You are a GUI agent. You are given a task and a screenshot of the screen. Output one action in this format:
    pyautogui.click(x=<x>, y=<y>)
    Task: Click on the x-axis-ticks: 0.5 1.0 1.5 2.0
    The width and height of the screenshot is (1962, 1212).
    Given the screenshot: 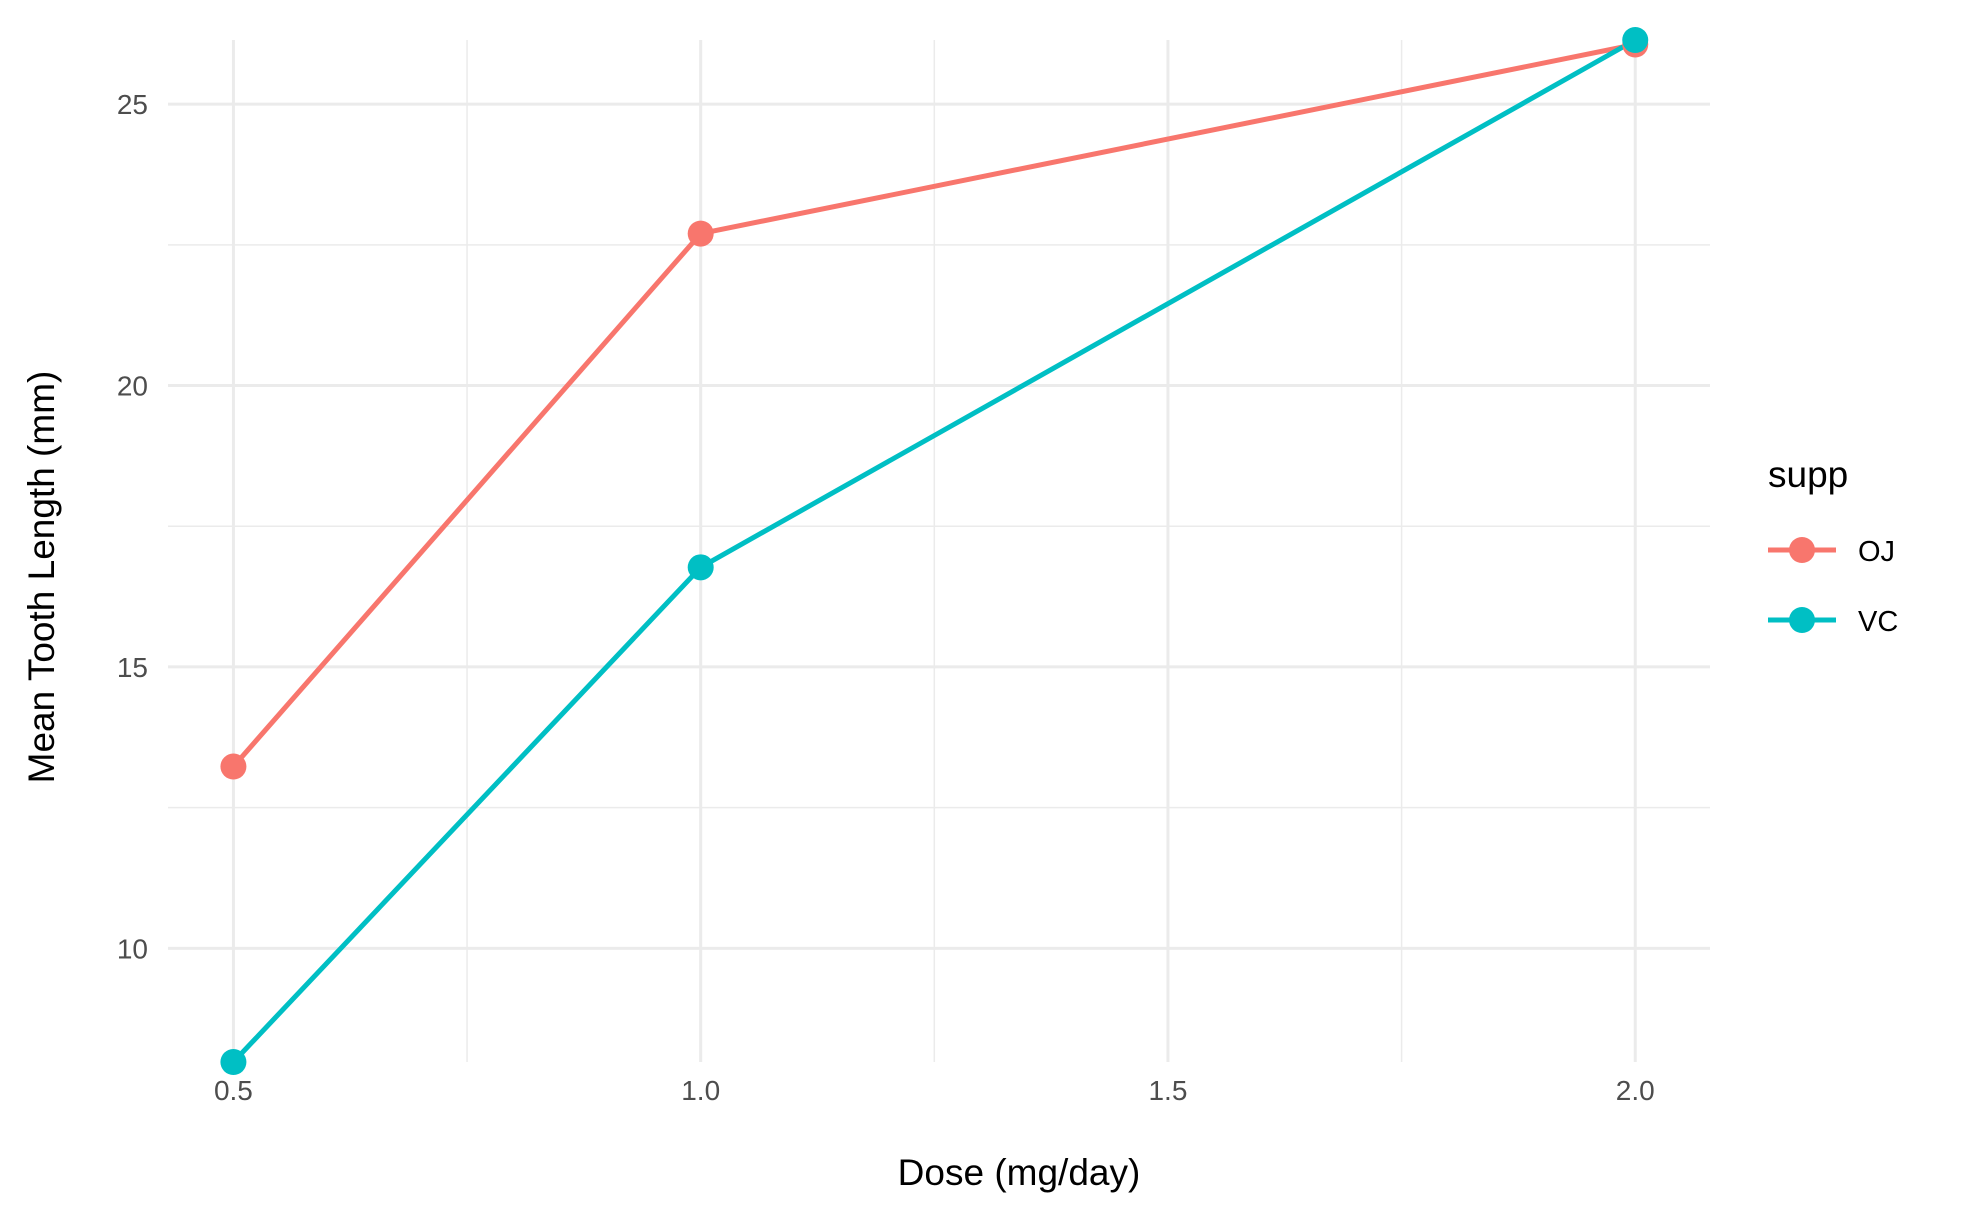 What is the action you would take?
    pyautogui.click(x=934, y=1090)
    